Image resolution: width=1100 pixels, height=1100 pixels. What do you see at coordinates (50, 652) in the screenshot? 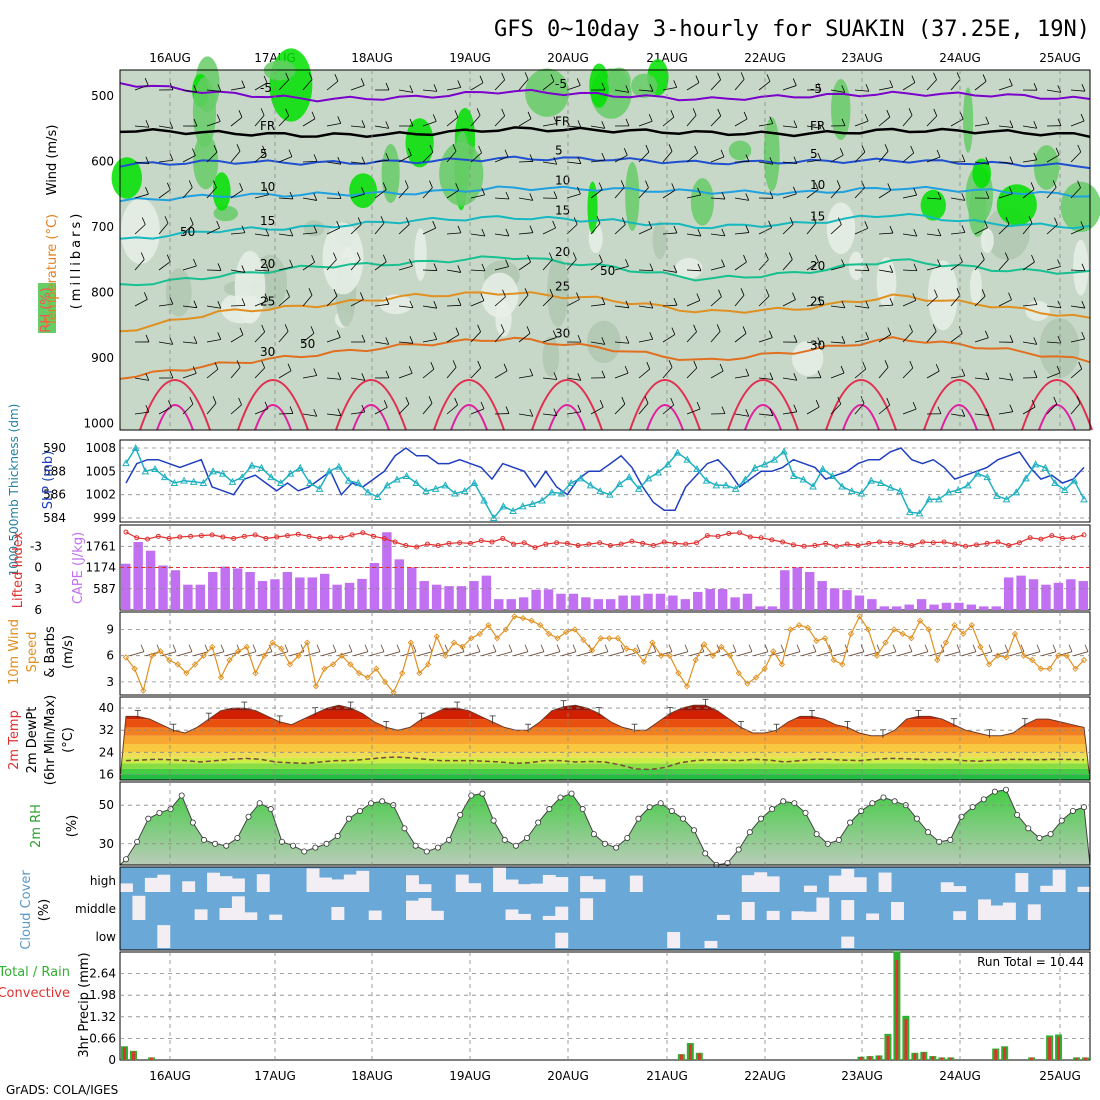
I see `wind10m-label-3: & Barbs` at bounding box center [50, 652].